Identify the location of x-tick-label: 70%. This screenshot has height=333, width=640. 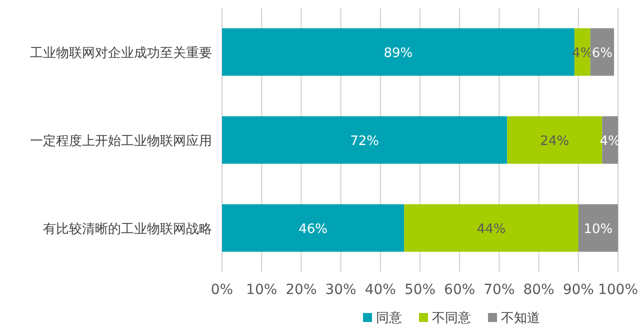
(499, 290).